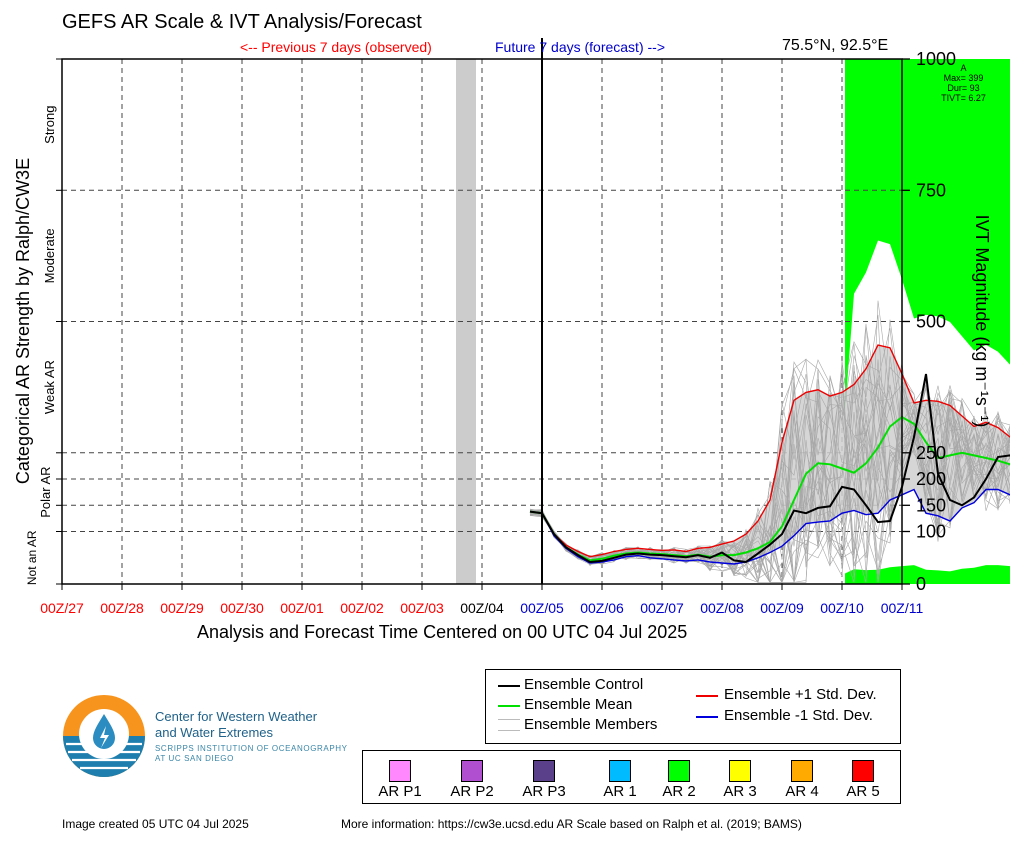 This screenshot has width=1010, height=846. I want to click on y-axis-right-label: IVT Magnitude (kg m⁻¹s⁻¹), so click(982, 321).